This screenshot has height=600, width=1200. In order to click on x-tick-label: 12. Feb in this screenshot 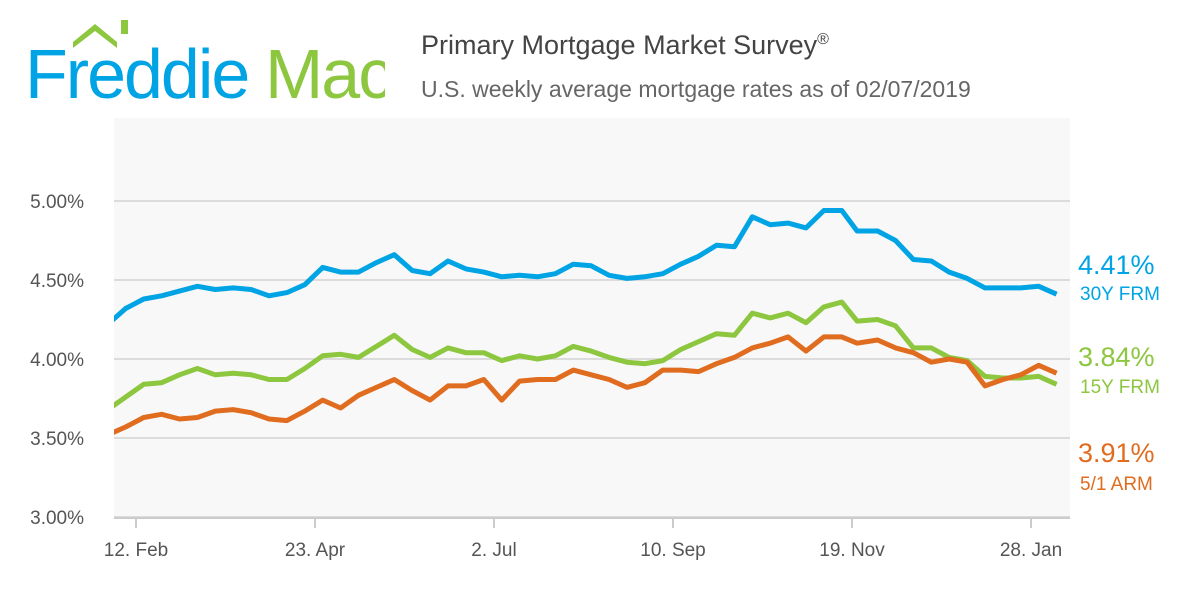, I will do `click(136, 550)`.